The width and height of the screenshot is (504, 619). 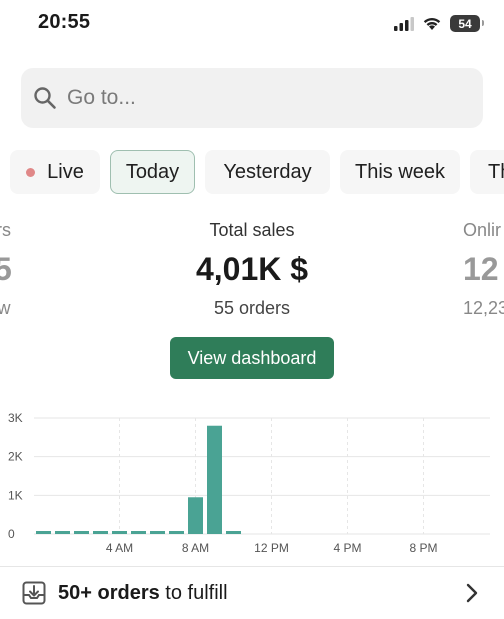 What do you see at coordinates (483, 308) in the screenshot?
I see `stat-online-sub: 12,23` at bounding box center [483, 308].